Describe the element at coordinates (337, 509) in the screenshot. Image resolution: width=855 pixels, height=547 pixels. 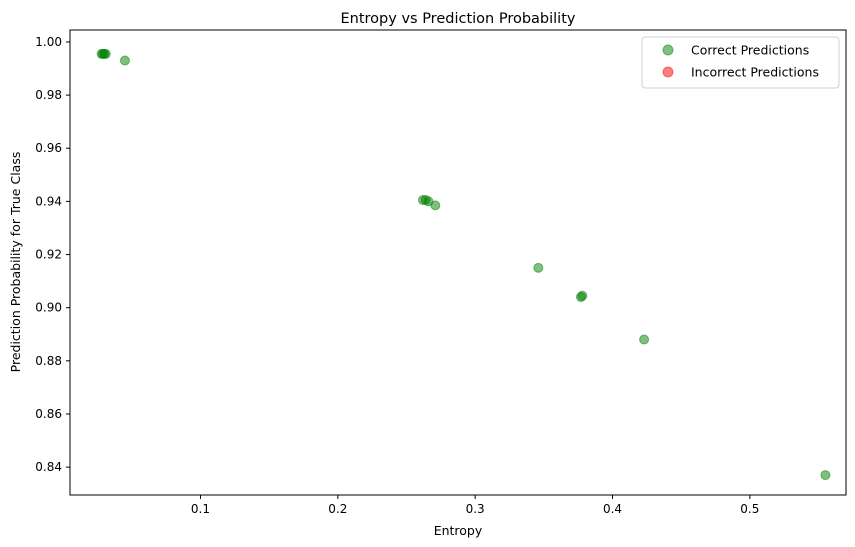
I see `x-tick-label: 0.2` at that location.